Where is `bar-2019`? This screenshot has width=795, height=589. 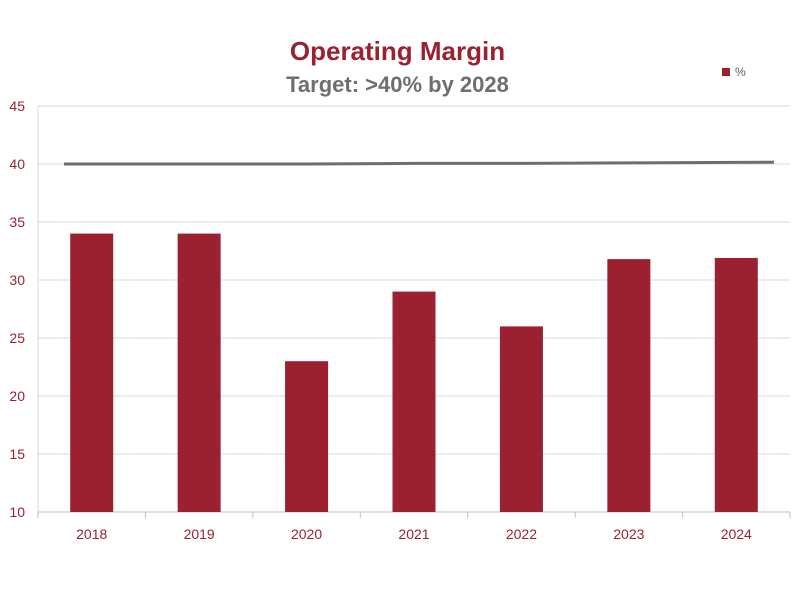
bar-2019 is located at coordinates (199, 372).